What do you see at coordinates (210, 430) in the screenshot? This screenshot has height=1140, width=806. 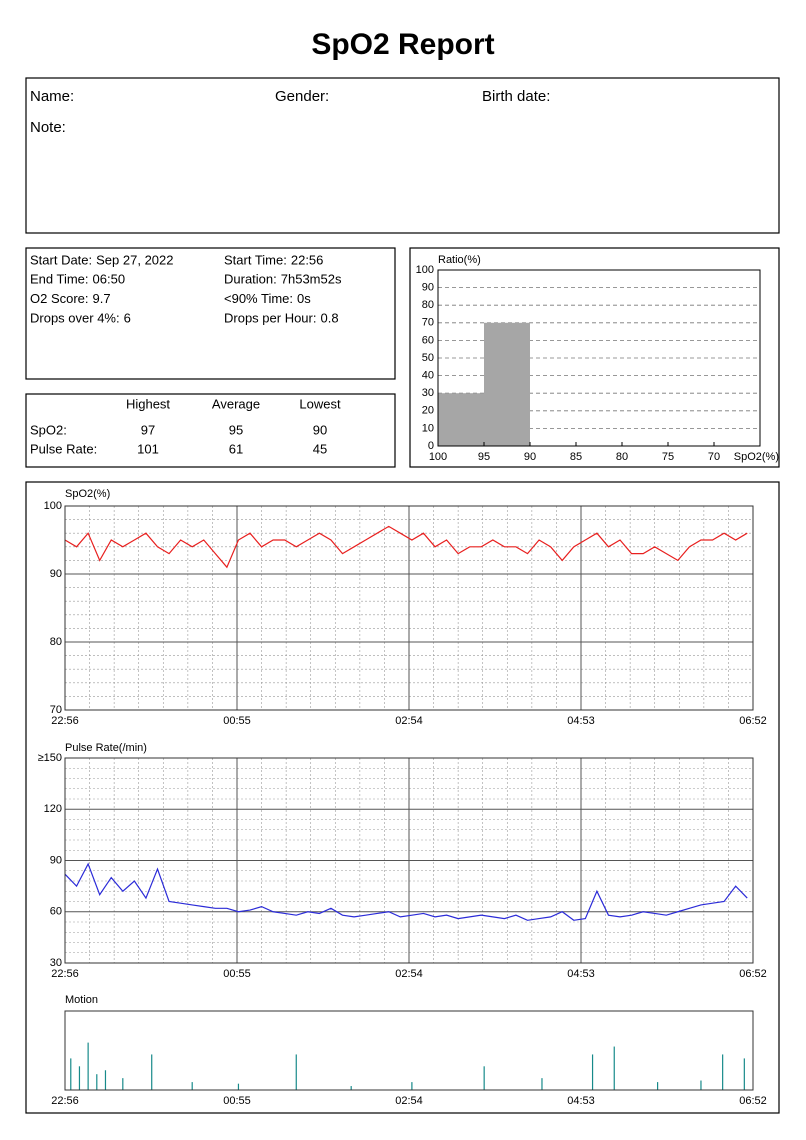 I see `stats-box` at bounding box center [210, 430].